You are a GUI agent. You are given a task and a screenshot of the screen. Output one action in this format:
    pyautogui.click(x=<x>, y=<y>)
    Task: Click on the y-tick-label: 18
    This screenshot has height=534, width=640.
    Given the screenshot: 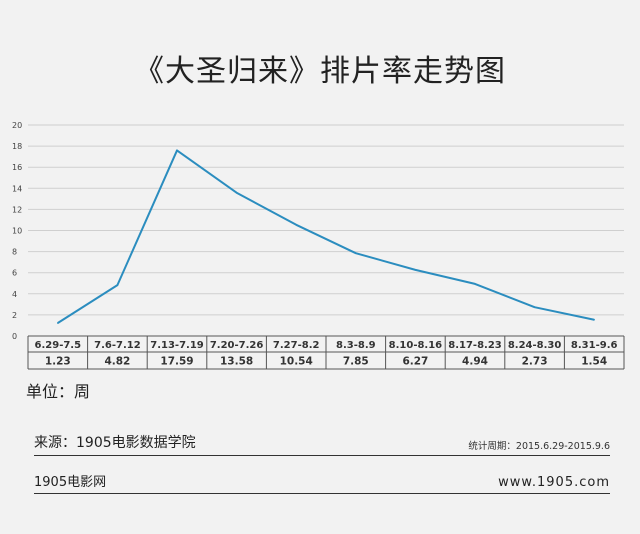 What is the action you would take?
    pyautogui.click(x=17, y=146)
    